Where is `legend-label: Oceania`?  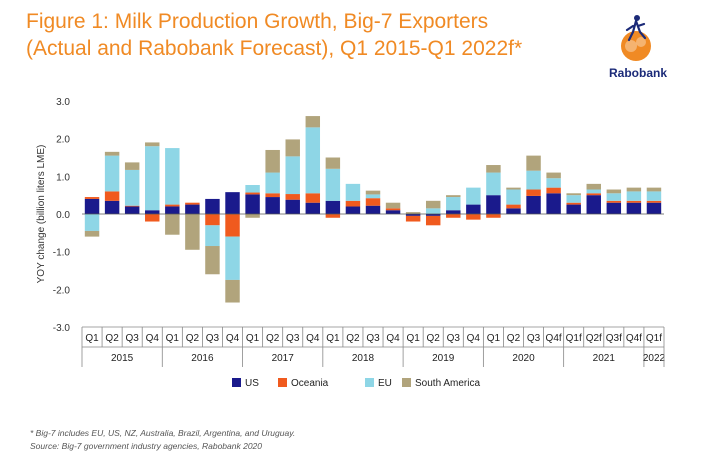 legend-label: Oceania is located at coordinates (310, 383).